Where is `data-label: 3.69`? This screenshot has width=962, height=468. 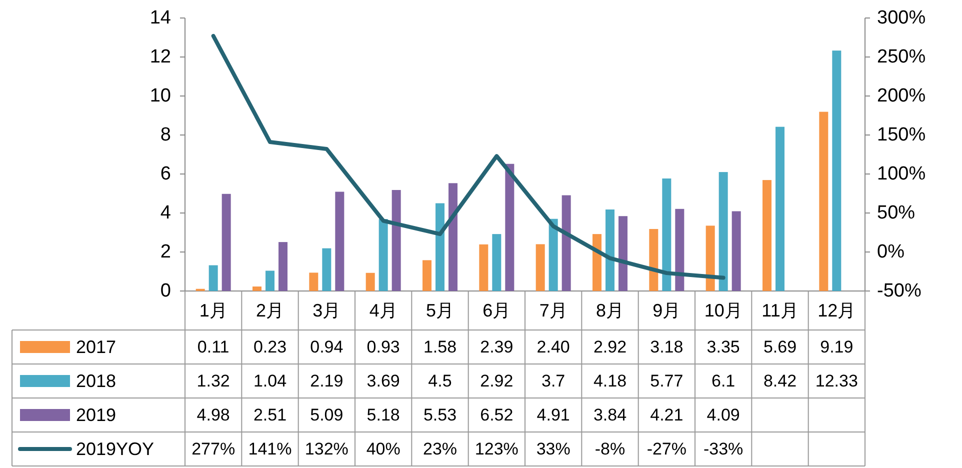
data-label: 3.69 is located at coordinates (383, 381).